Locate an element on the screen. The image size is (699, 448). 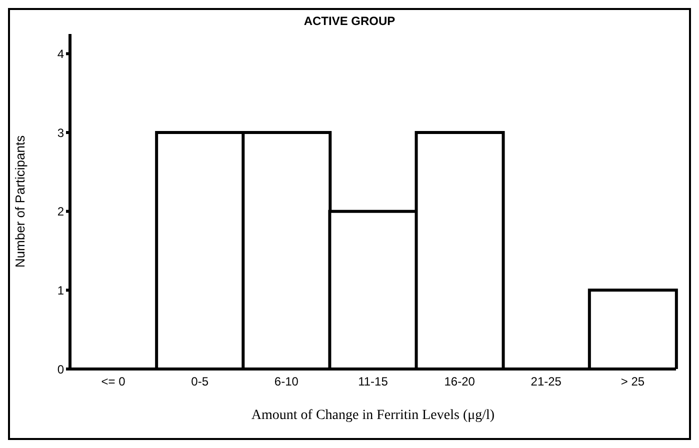
y-tick-label: 4 is located at coordinates (60, 53).